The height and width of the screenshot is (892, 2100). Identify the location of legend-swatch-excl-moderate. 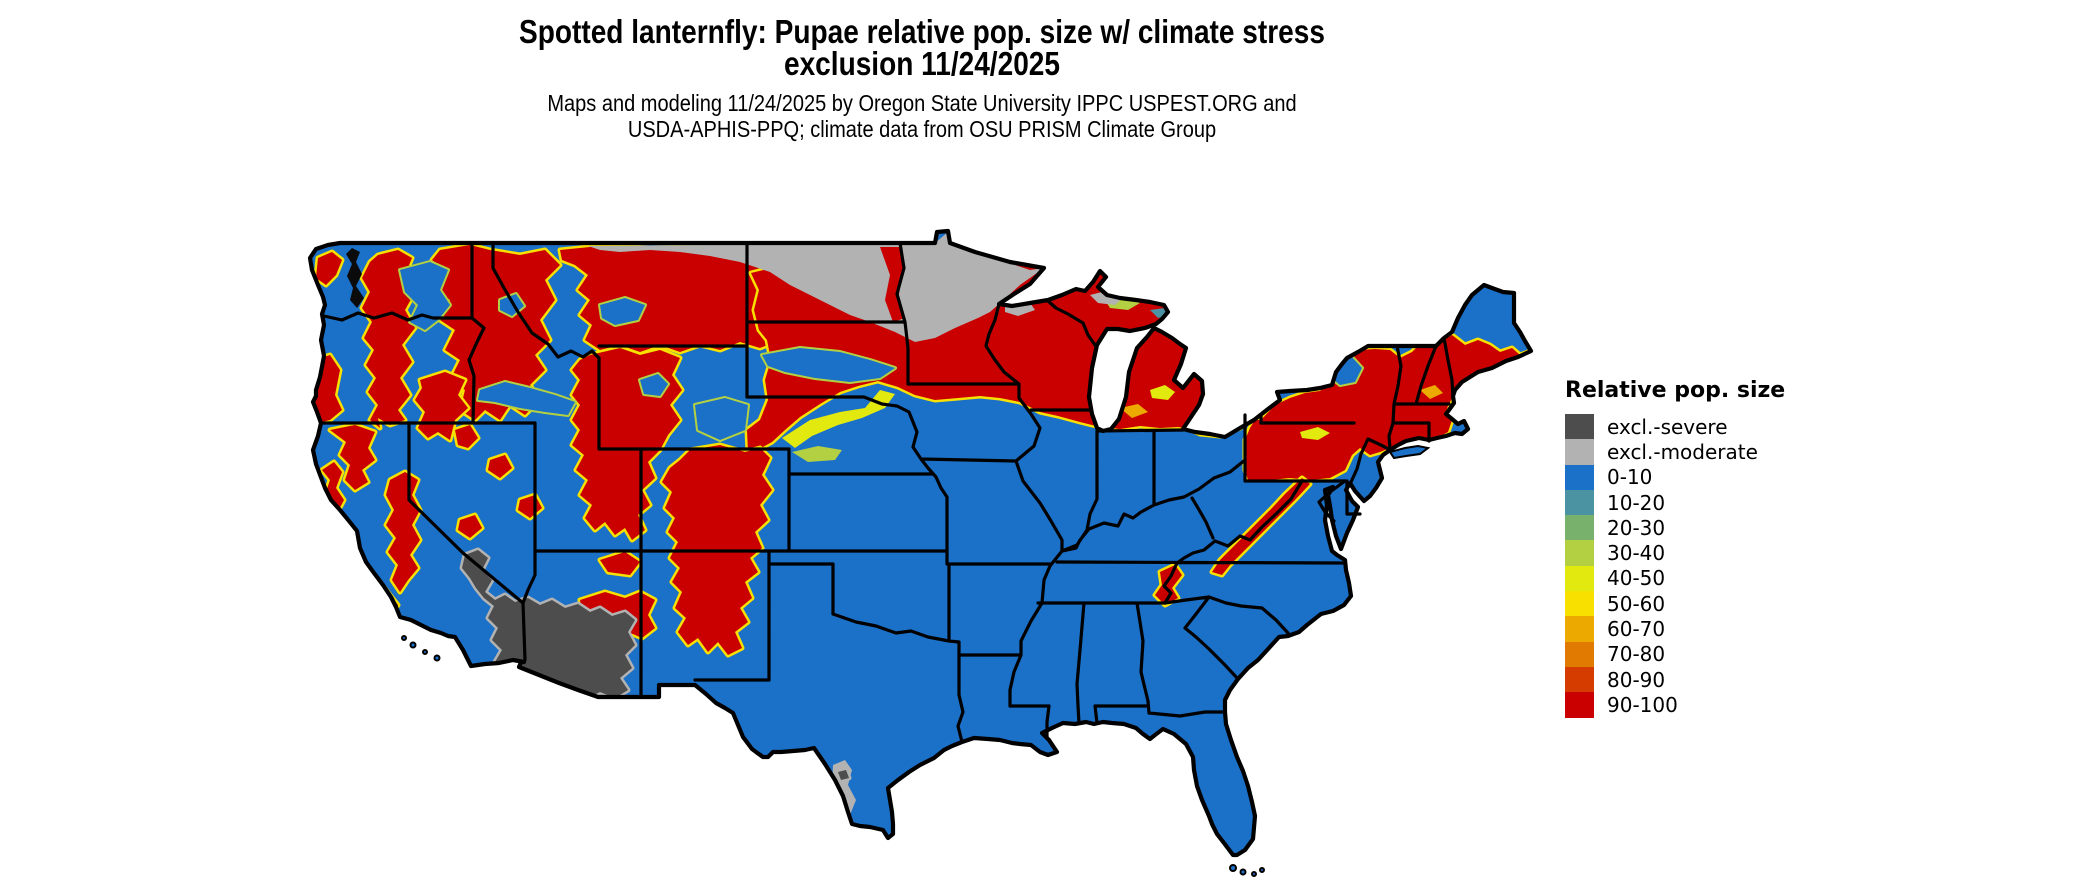
(1579, 452).